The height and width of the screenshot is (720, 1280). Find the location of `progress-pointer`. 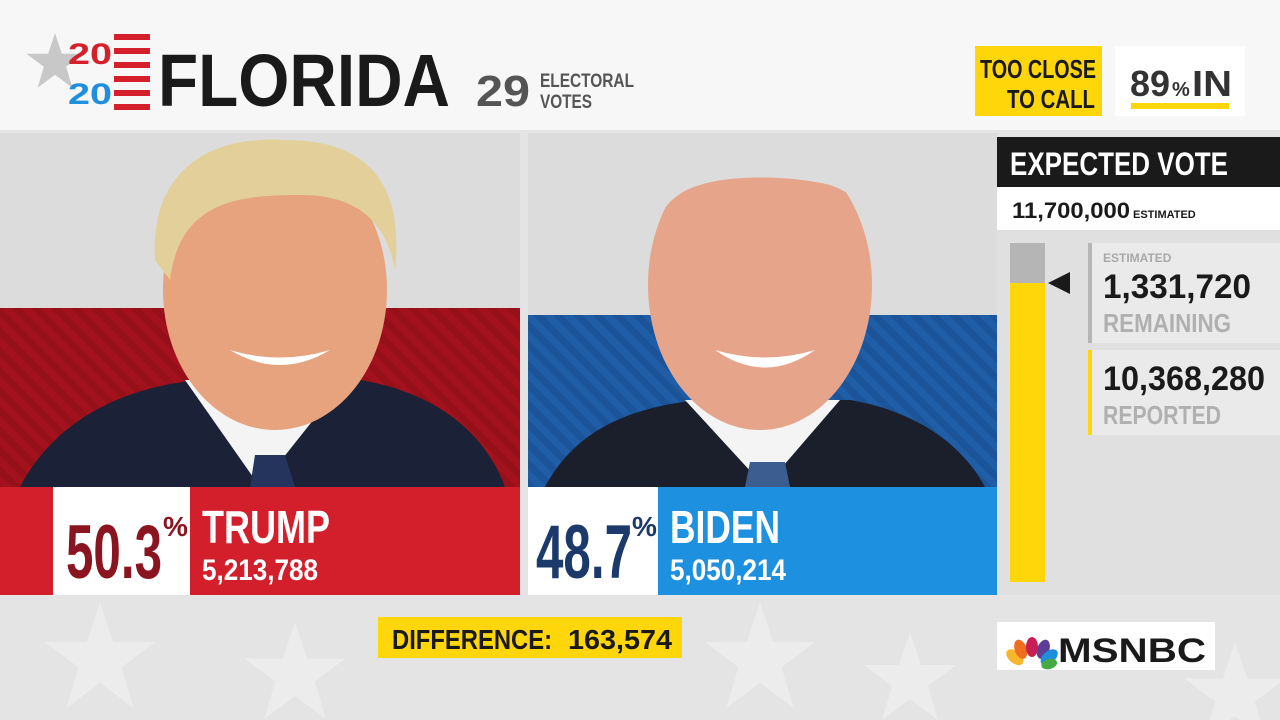

progress-pointer is located at coordinates (1059, 283).